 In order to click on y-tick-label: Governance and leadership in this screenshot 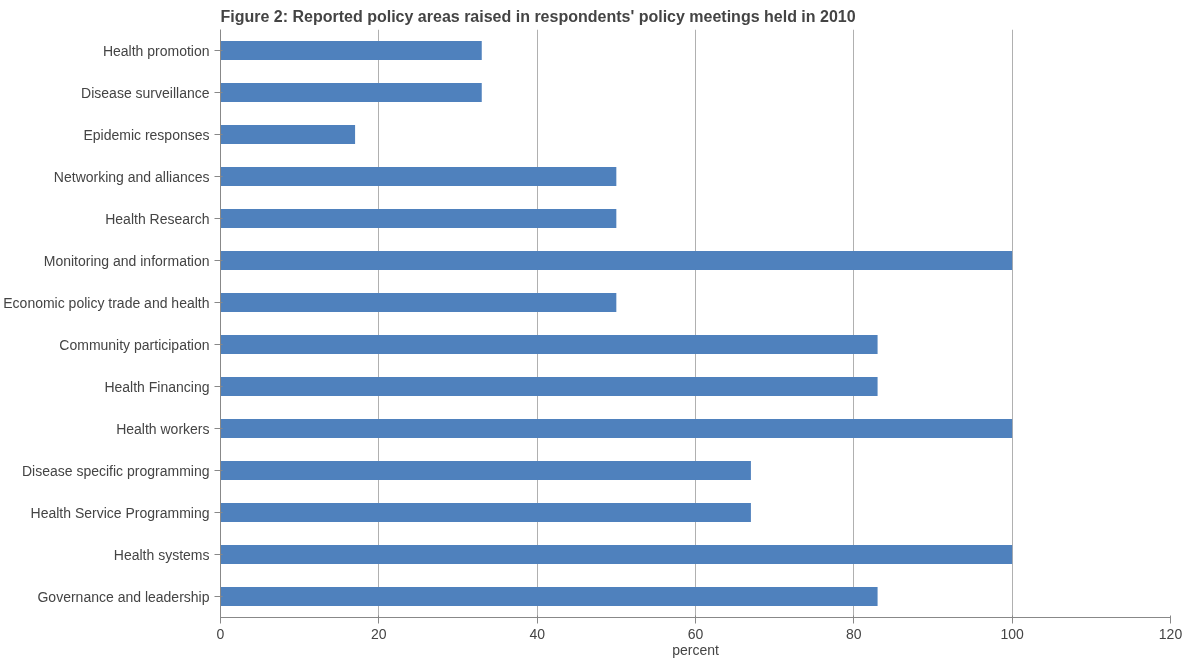, I will do `click(123, 596)`.